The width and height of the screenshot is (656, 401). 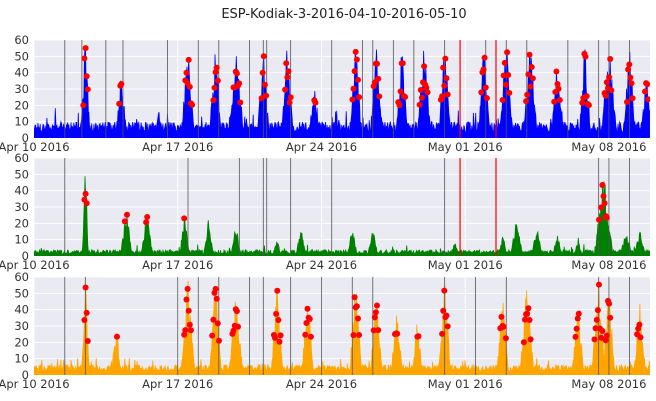 What do you see at coordinates (21, 40) in the screenshot?
I see `y-tick-label: 60` at bounding box center [21, 40].